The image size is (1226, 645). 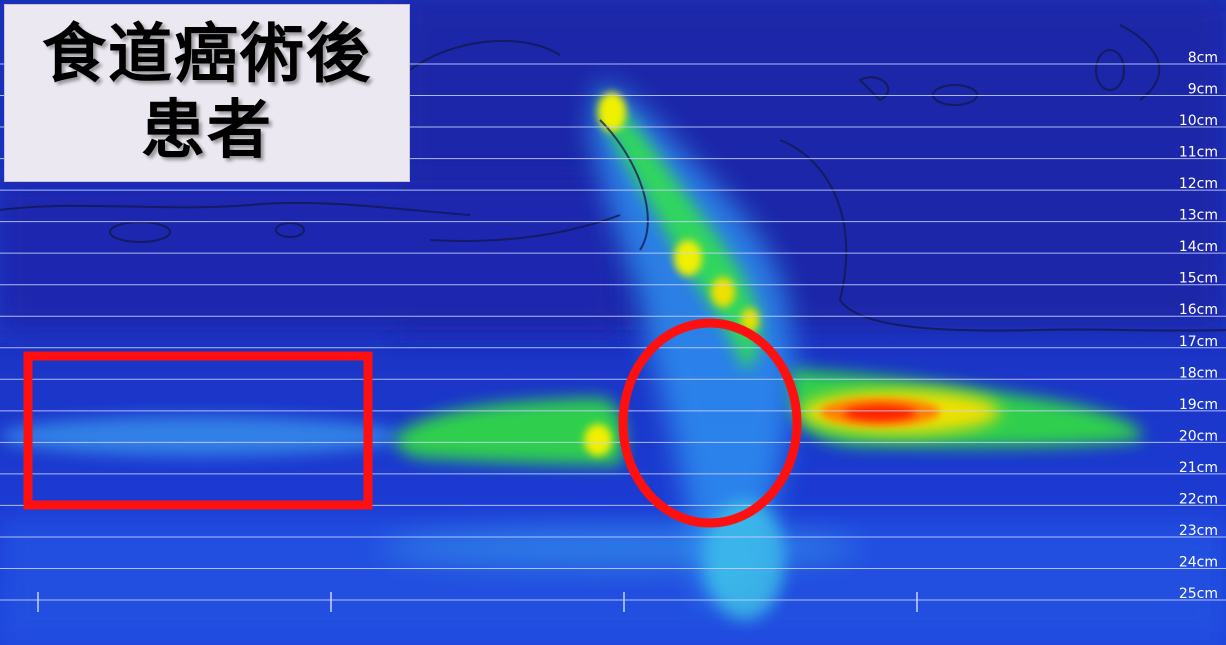 I want to click on depth-label: 9cm, so click(x=1203, y=90).